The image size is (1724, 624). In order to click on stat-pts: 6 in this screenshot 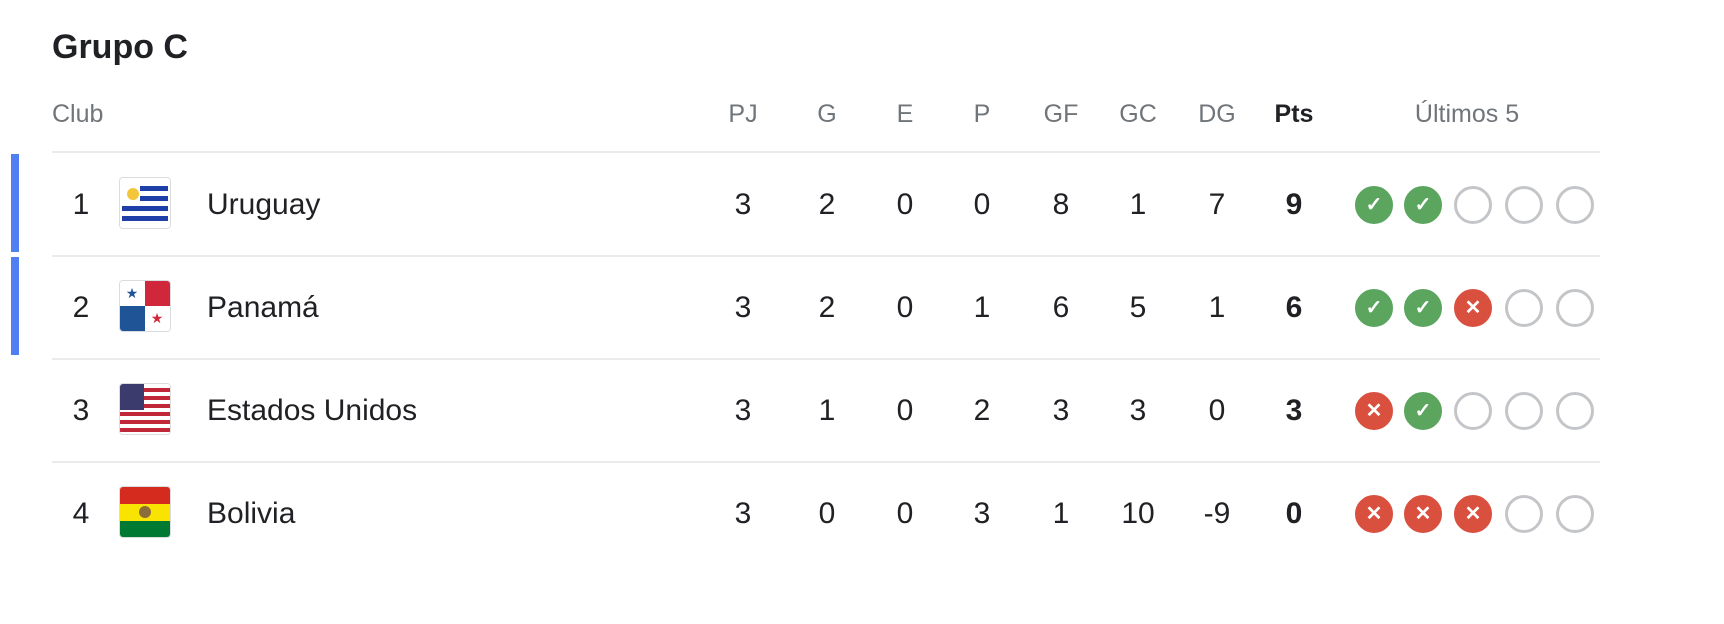, I will do `click(1294, 307)`.